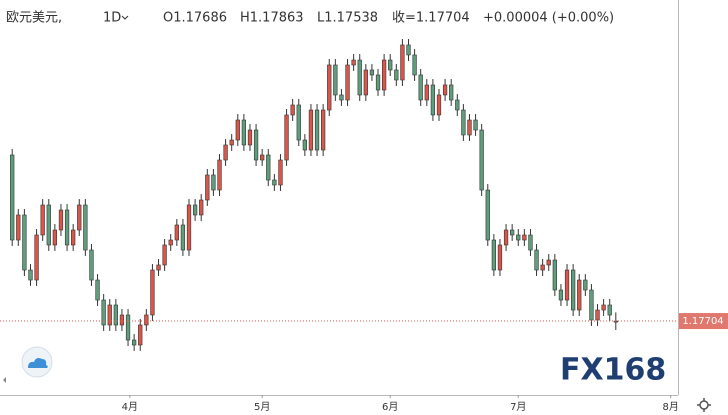 The image size is (728, 415). Describe the element at coordinates (4, 380) in the screenshot. I see `scroll-arrow` at that location.